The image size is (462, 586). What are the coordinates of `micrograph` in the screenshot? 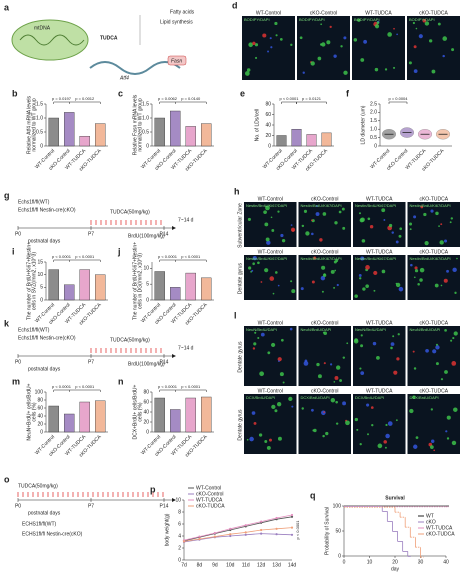 It's located at (324, 356).